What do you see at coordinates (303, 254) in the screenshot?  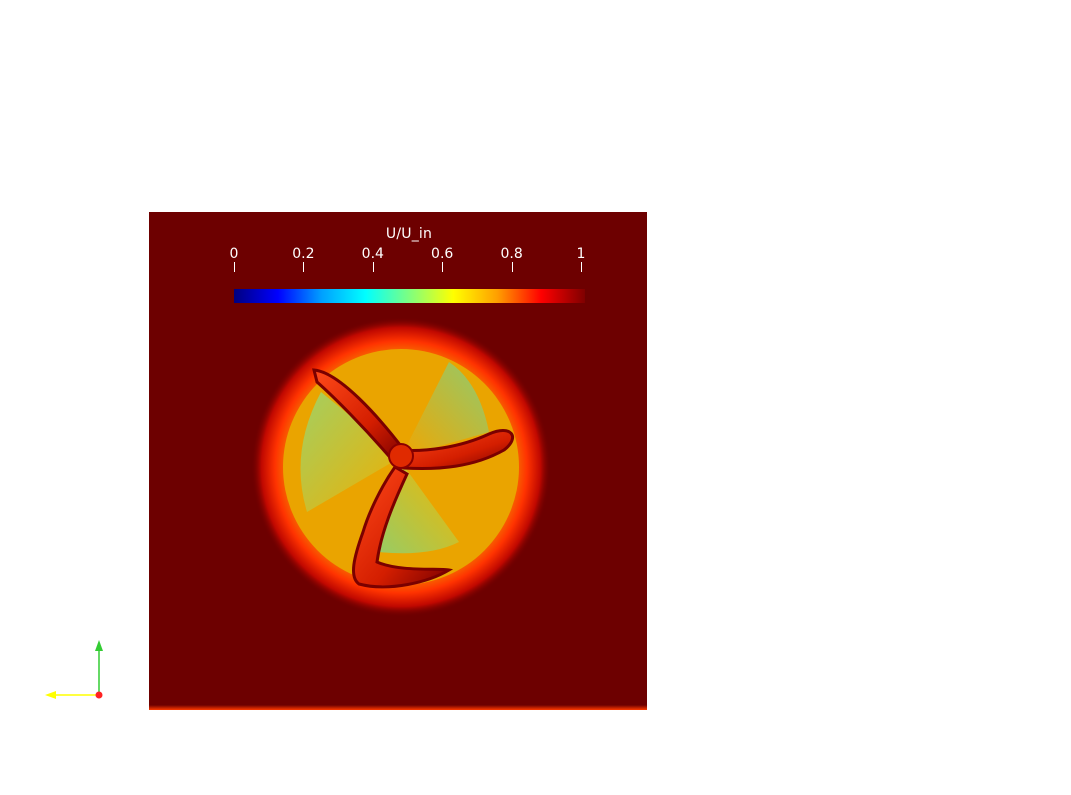 I see `colorbar-tick-label: 0.2` at bounding box center [303, 254].